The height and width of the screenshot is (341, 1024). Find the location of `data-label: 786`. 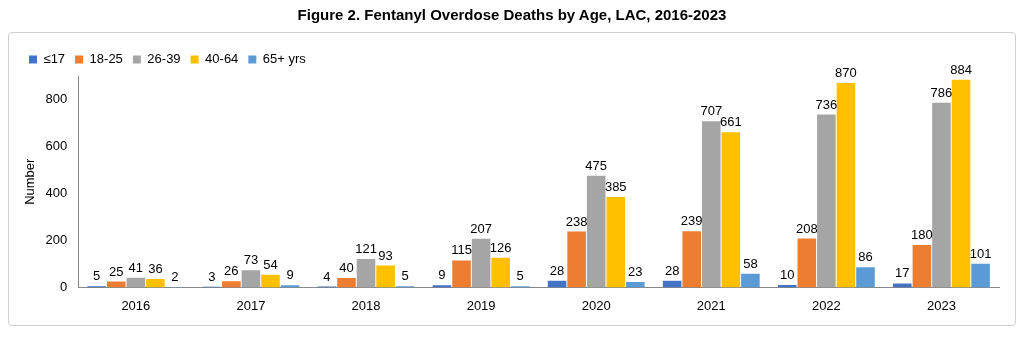

data-label: 786 is located at coordinates (941, 92).